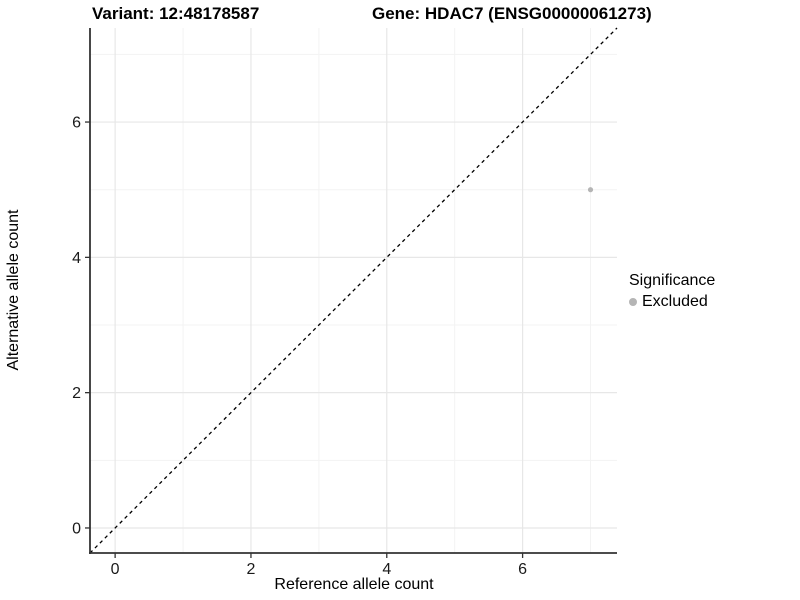 Image resolution: width=800 pixels, height=600 pixels. I want to click on legend: Significance Excluded, so click(672, 291).